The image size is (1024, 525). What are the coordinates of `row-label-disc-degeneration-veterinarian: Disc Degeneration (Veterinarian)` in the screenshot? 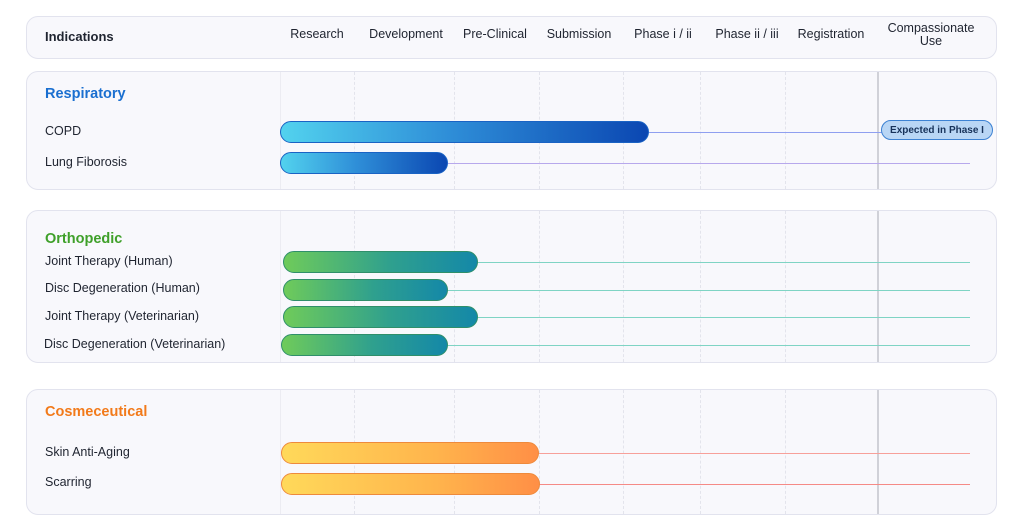 It's located at (135, 344).